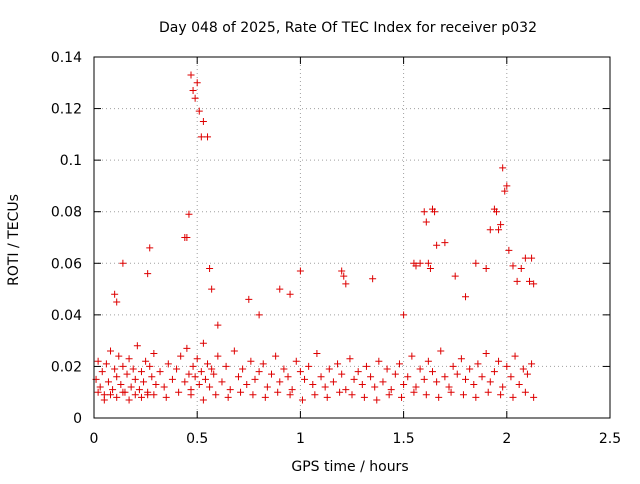 This screenshot has height=484, width=640. Describe the element at coordinates (610, 439) in the screenshot. I see `x-tick-label: 2.5` at that location.